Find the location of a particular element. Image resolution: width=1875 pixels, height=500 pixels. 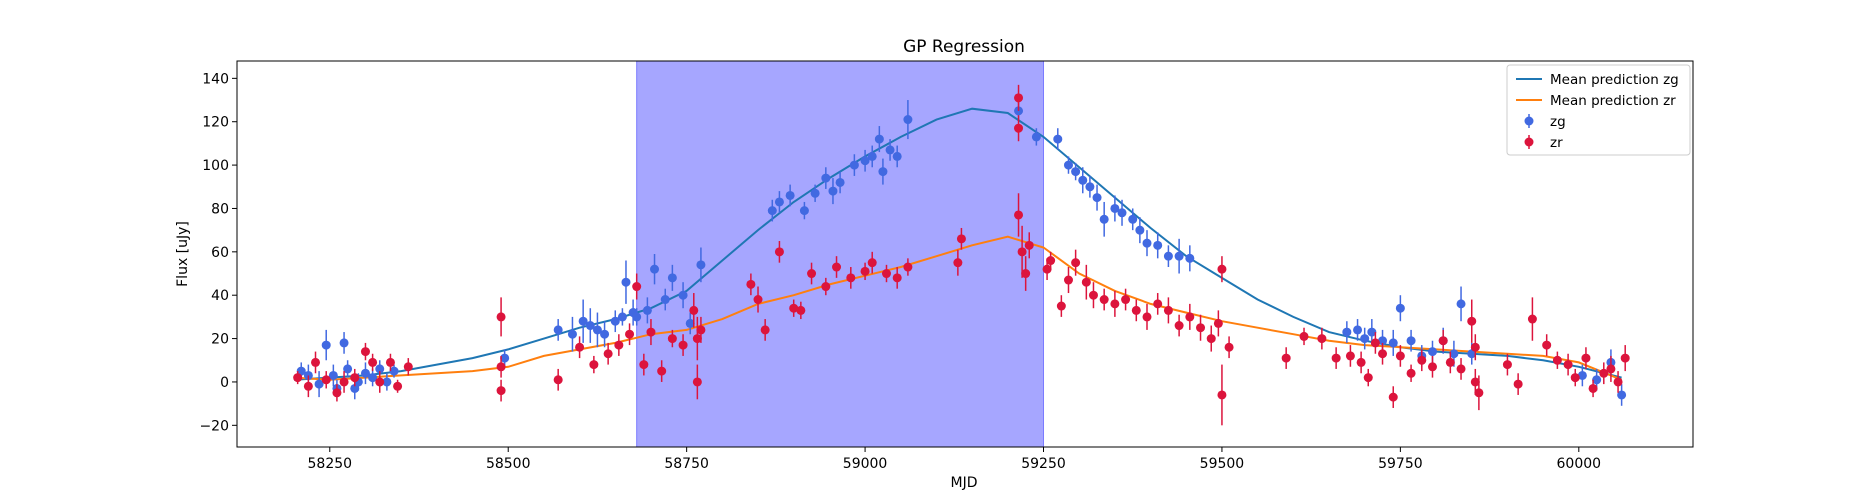

x-tick-label: 58250 is located at coordinates (330, 464).